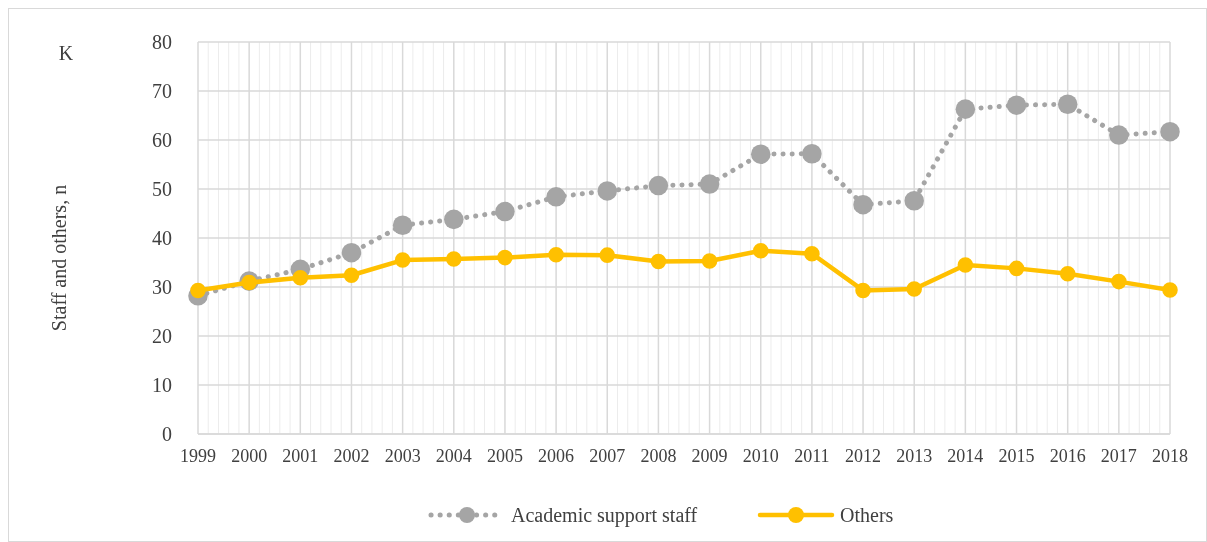 The width and height of the screenshot is (1207, 542). I want to click on y-tick-label: 50, so click(162, 189).